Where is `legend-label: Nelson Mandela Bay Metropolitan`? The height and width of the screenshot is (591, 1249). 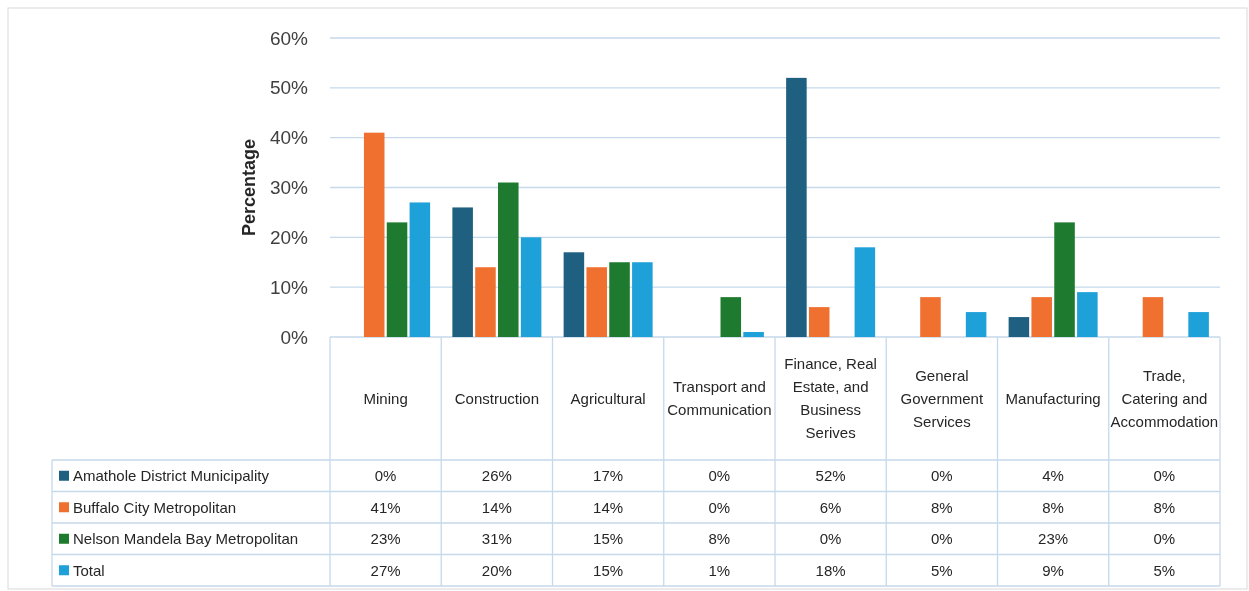 legend-label: Nelson Mandela Bay Metropolitan is located at coordinates (186, 538).